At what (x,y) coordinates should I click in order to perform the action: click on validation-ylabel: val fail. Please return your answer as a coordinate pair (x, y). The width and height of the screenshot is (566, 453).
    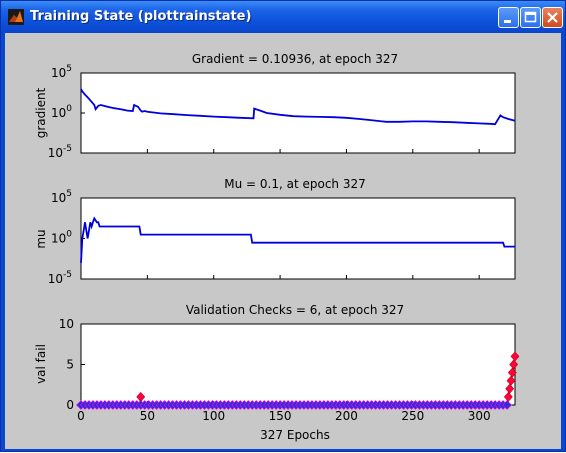
    Looking at the image, I should click on (41, 364).